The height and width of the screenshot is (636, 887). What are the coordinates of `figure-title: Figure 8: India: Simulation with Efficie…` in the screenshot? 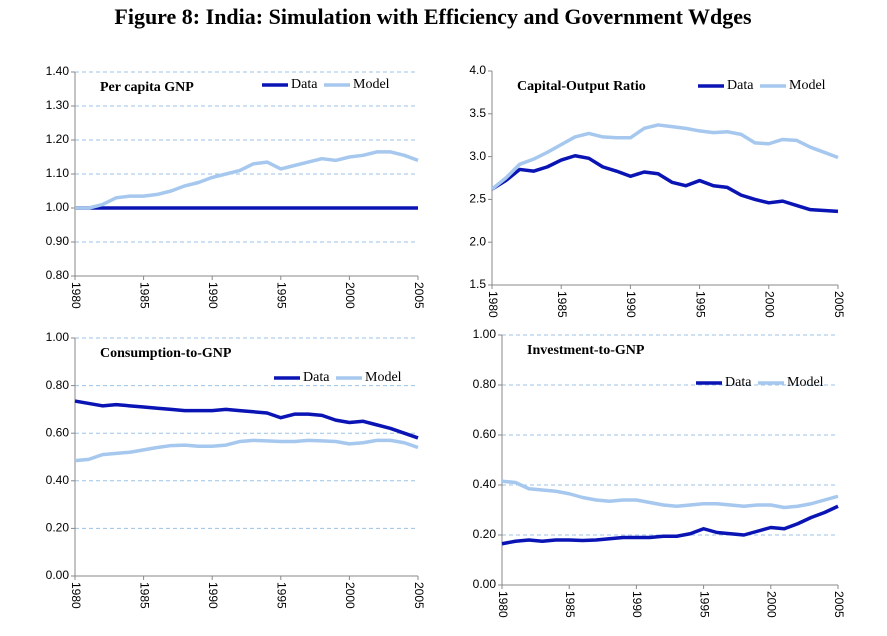 It's located at (433, 16).